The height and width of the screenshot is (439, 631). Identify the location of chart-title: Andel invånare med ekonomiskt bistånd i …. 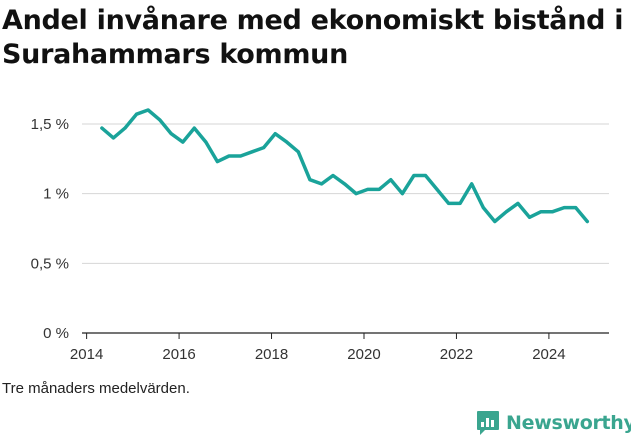
(313, 37).